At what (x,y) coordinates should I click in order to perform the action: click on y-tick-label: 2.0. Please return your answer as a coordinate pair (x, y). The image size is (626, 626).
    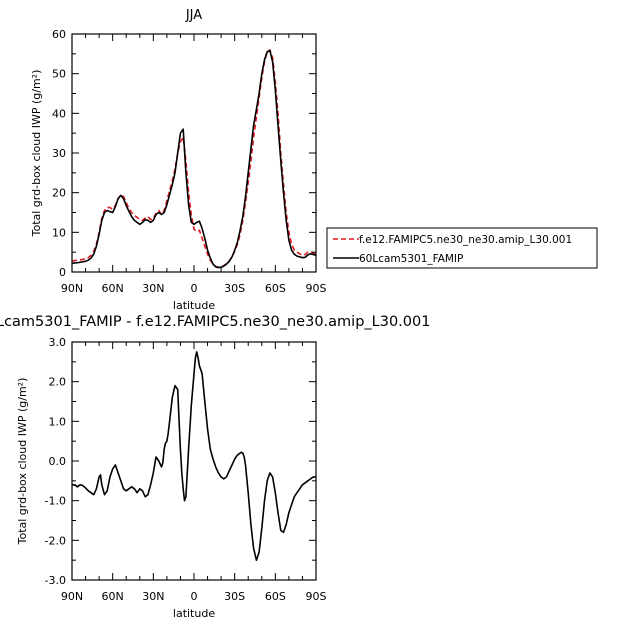
    Looking at the image, I should click on (58, 382).